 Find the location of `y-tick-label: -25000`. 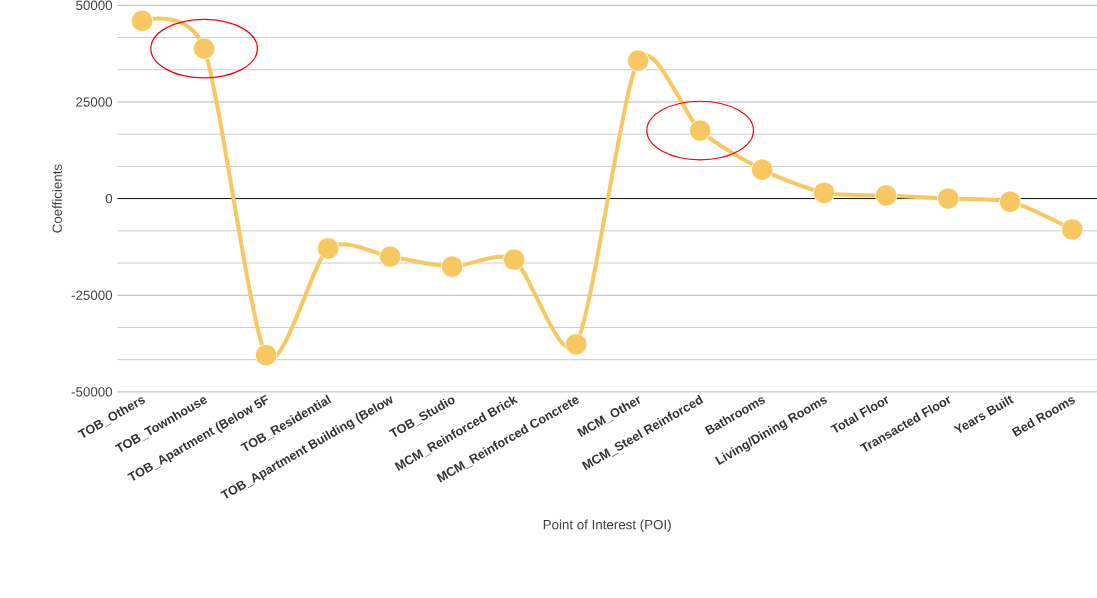

y-tick-label: -25000 is located at coordinates (92, 295).